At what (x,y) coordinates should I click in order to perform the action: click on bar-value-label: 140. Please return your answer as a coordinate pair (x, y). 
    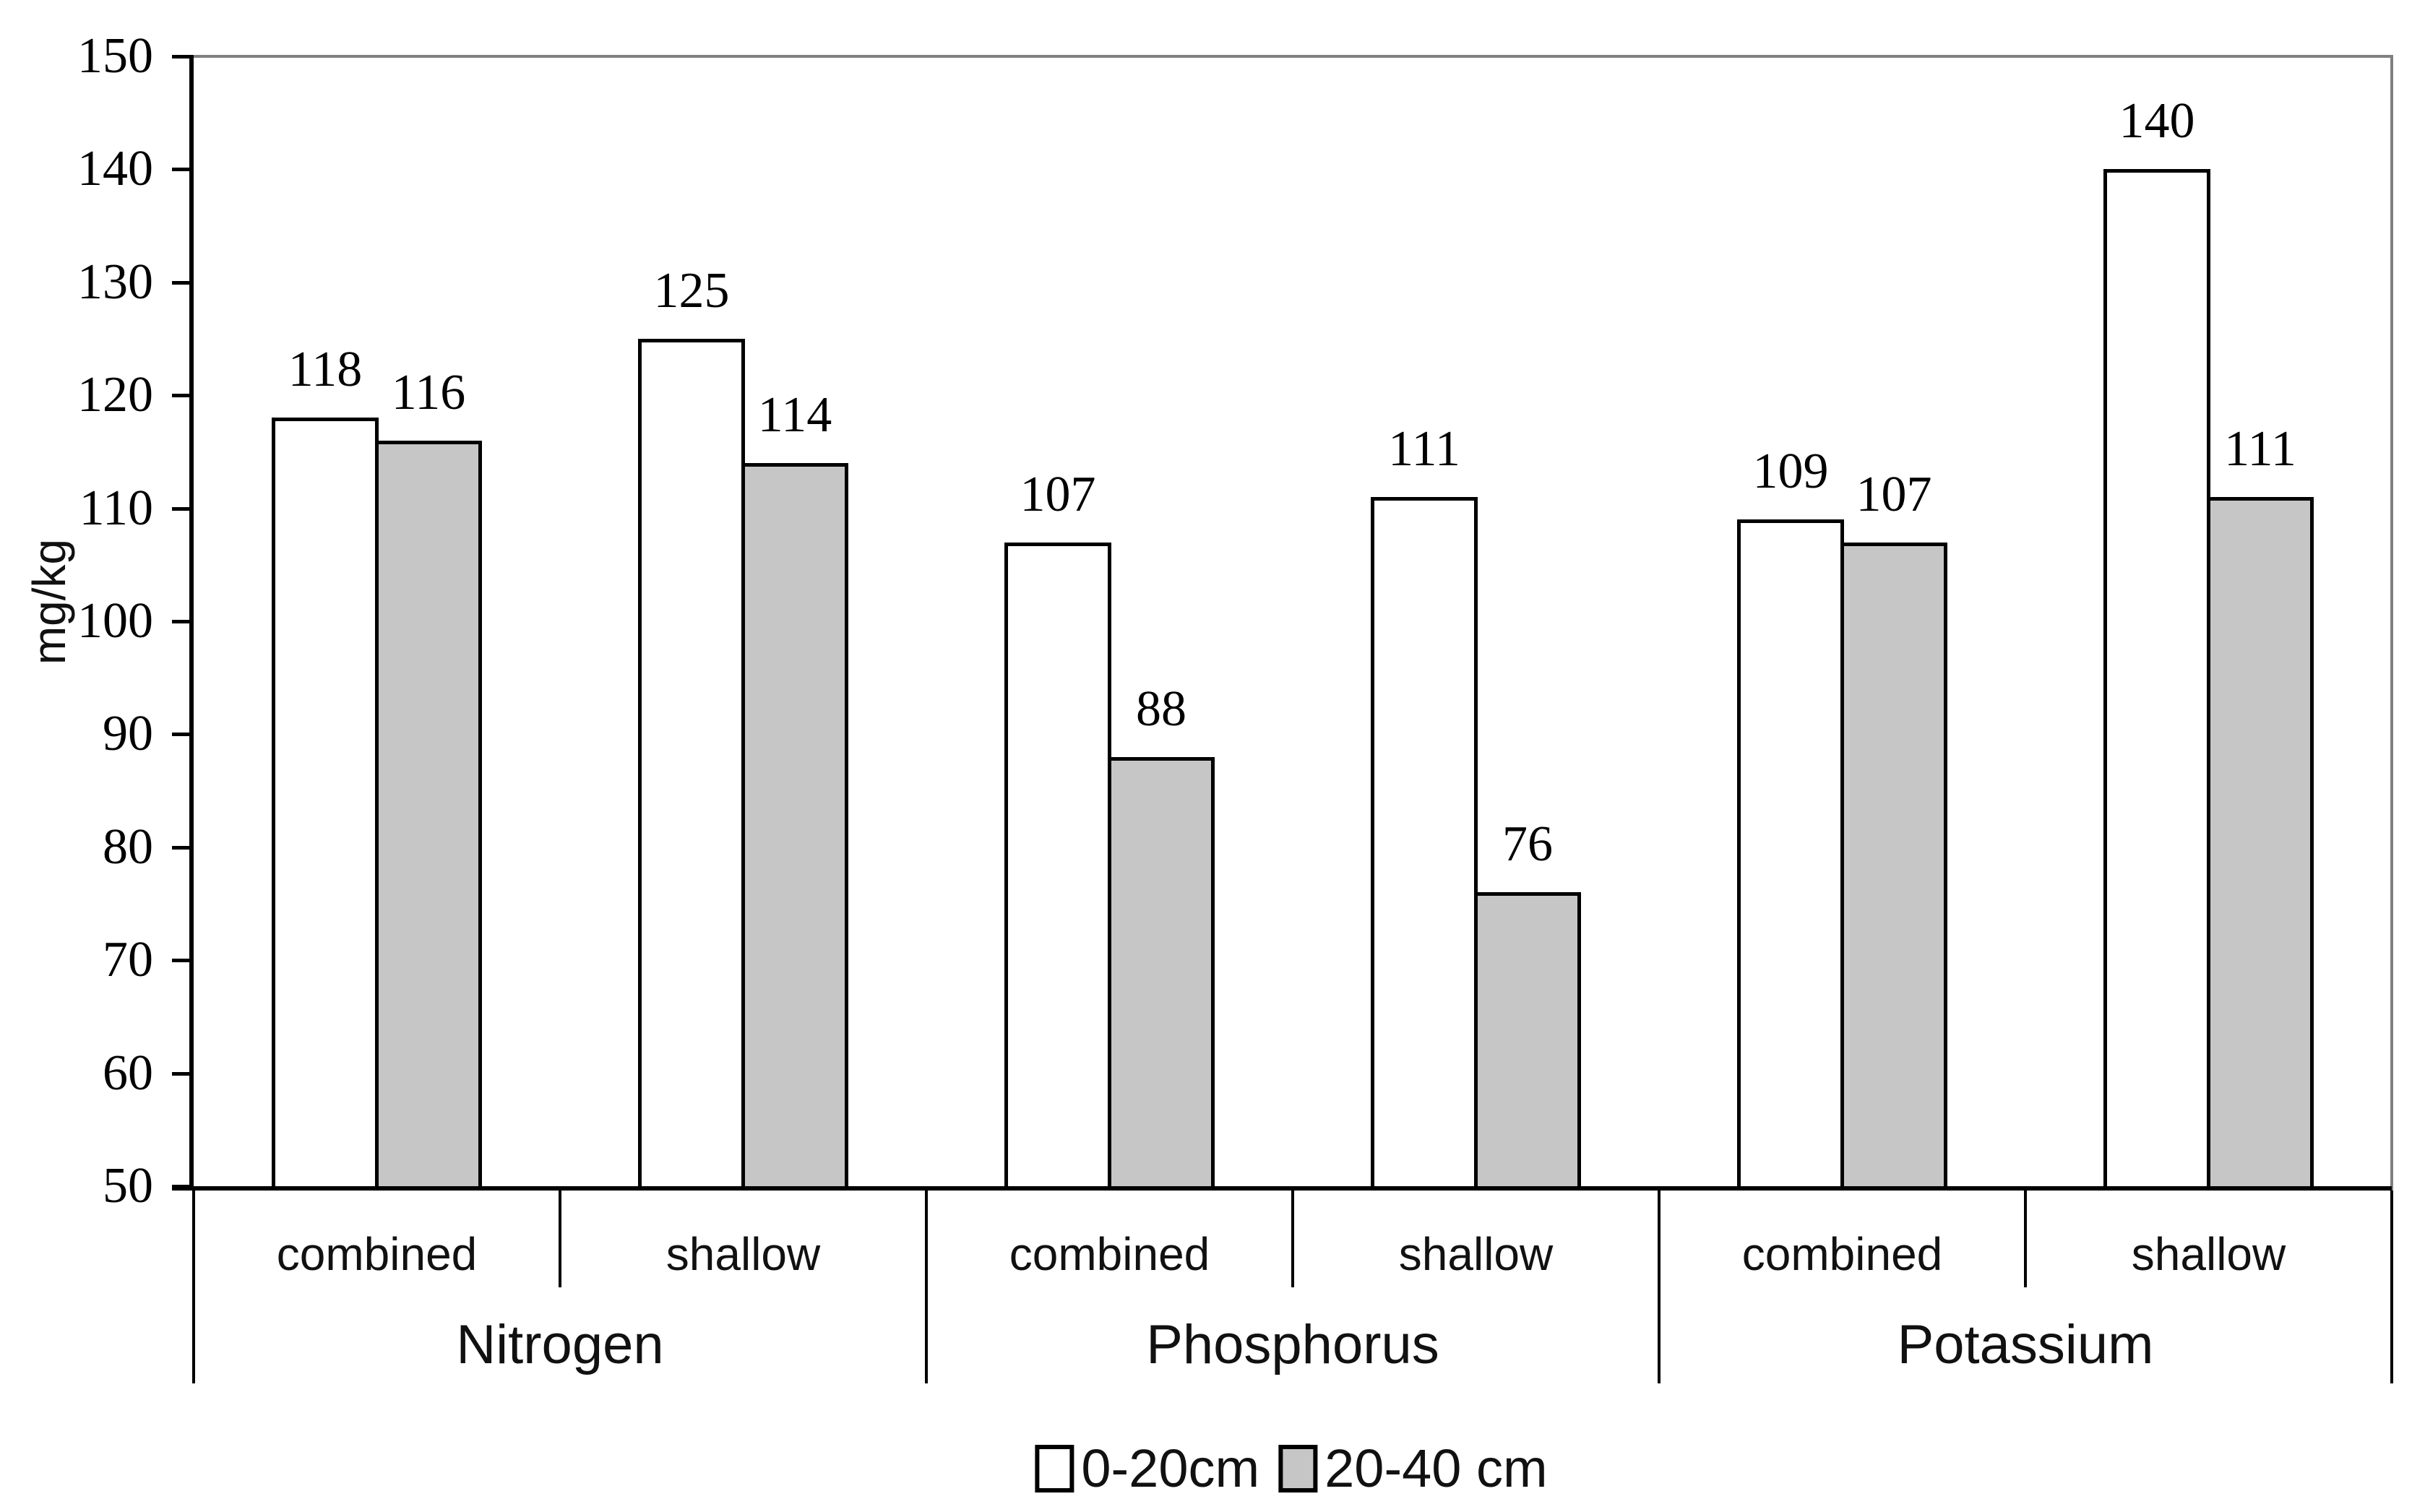
    Looking at the image, I should click on (2157, 121).